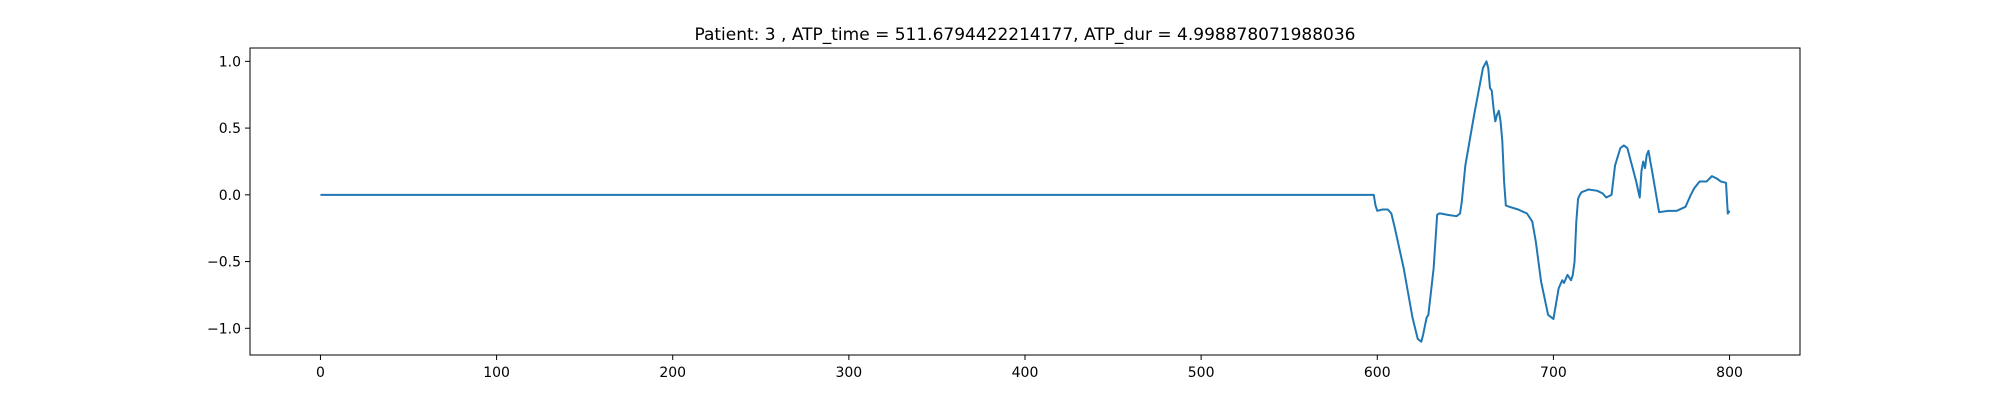 This screenshot has width=2000, height=400. I want to click on x-tick-label: 200, so click(672, 373).